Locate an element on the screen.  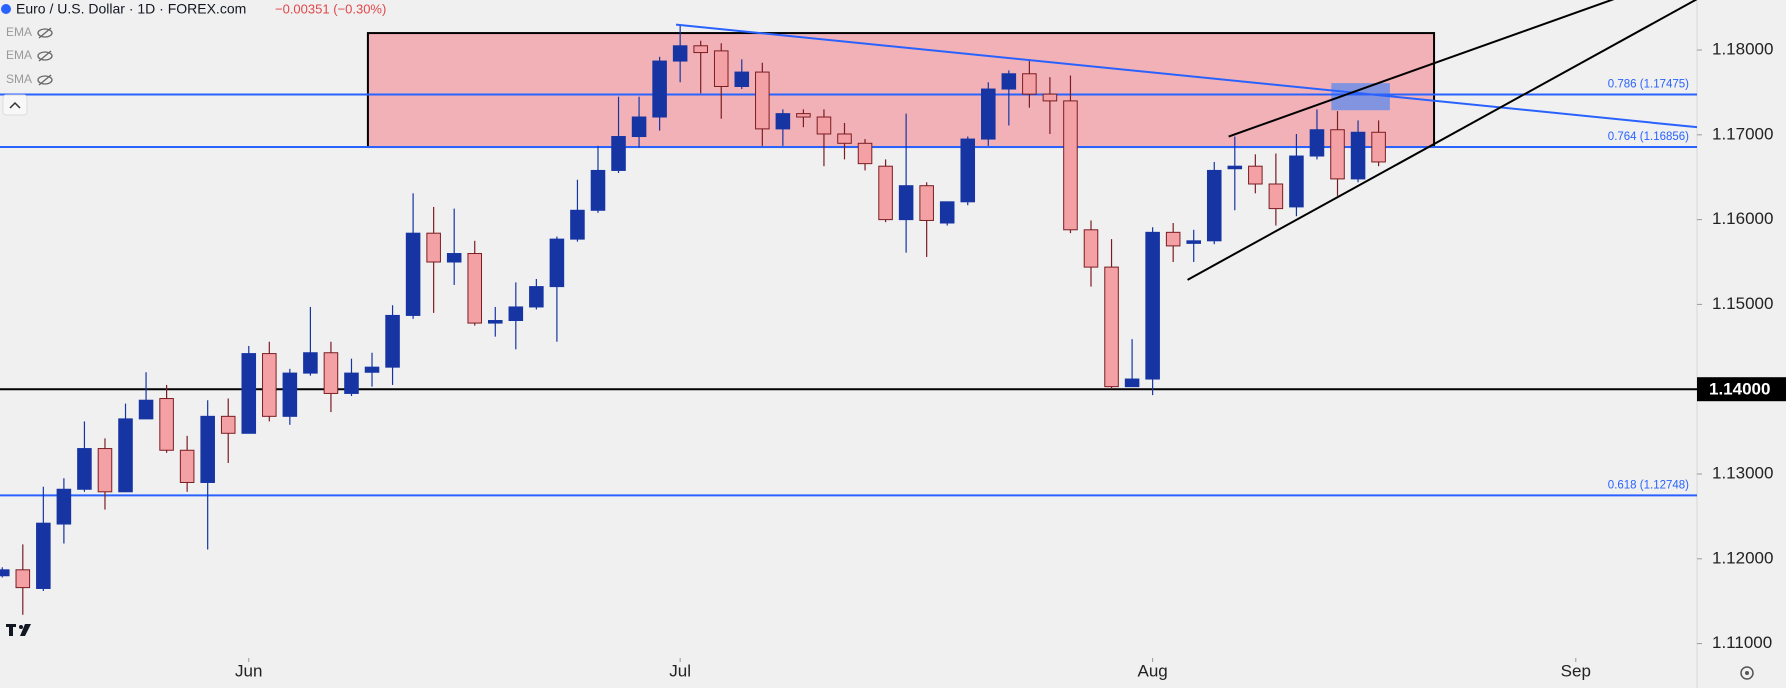
y-tick-label: 1.15000 is located at coordinates (1742, 303).